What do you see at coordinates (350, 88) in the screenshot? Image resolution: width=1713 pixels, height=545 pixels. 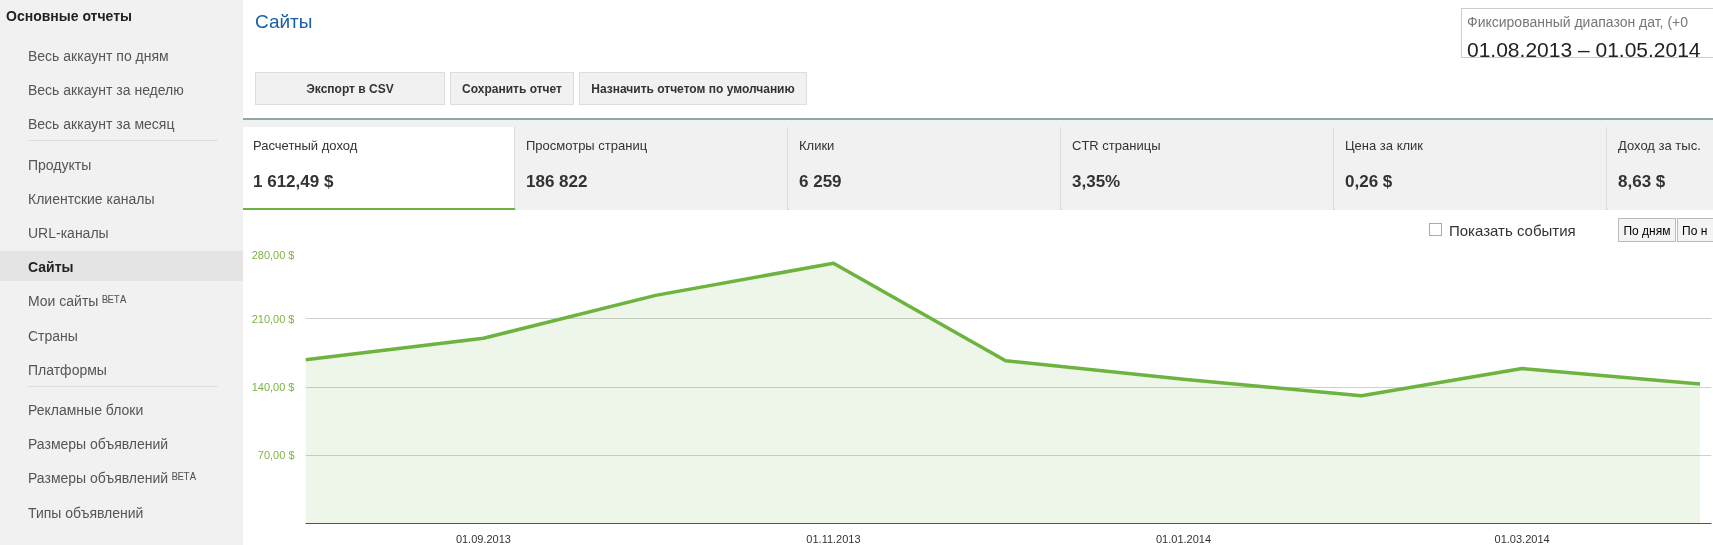 I see `text: Экспорт в CSV` at bounding box center [350, 88].